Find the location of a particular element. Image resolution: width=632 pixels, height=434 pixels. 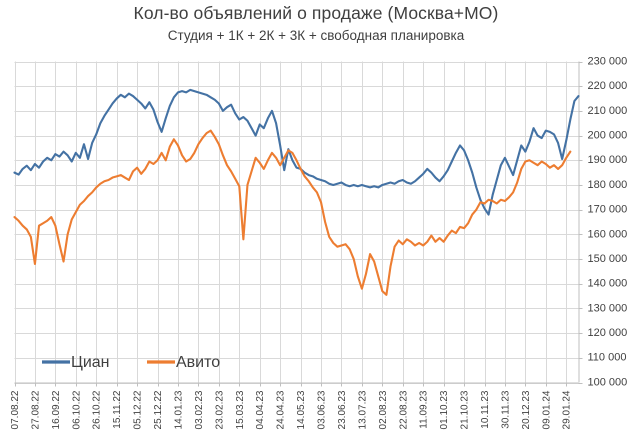

x-axis-label: 14.01.23 is located at coordinates (178, 409).